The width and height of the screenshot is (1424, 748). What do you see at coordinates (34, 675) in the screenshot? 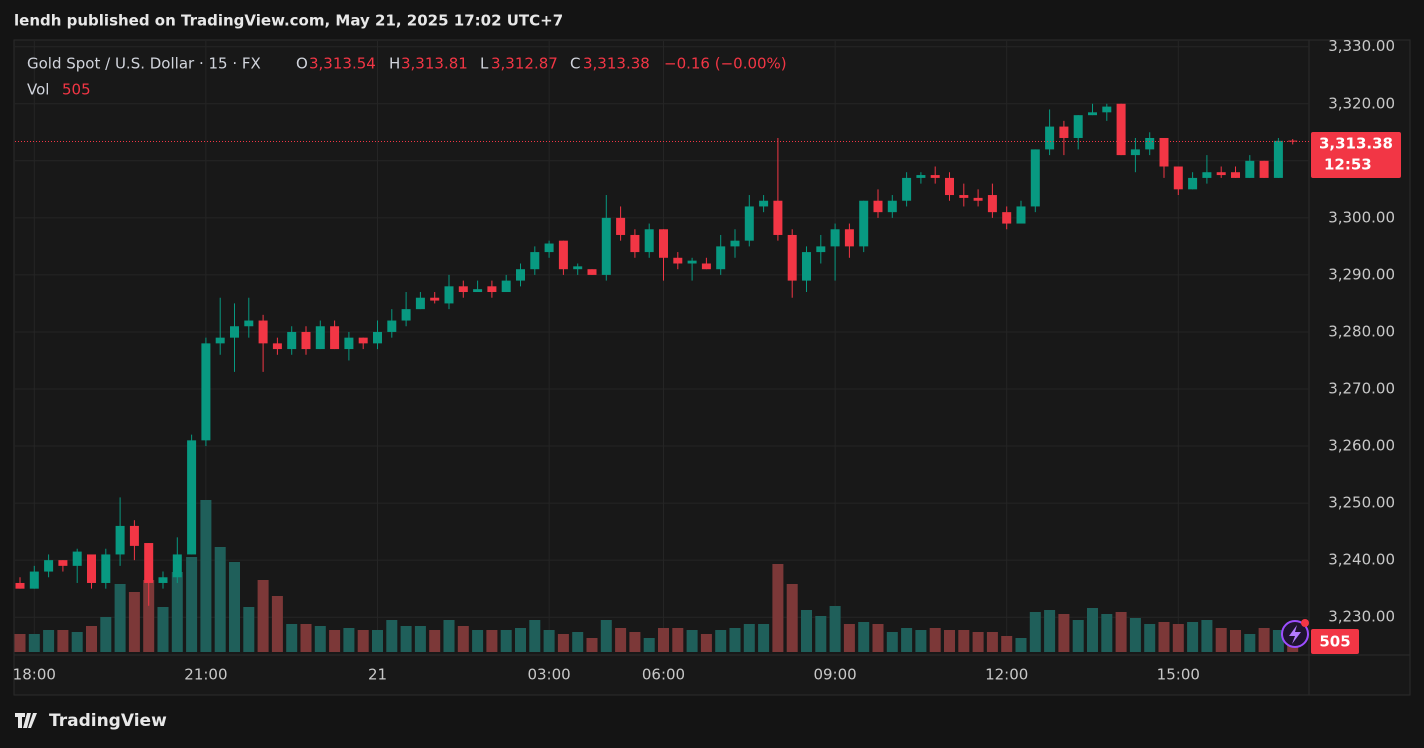
I see `x-tick-label: 18:00` at bounding box center [34, 675].